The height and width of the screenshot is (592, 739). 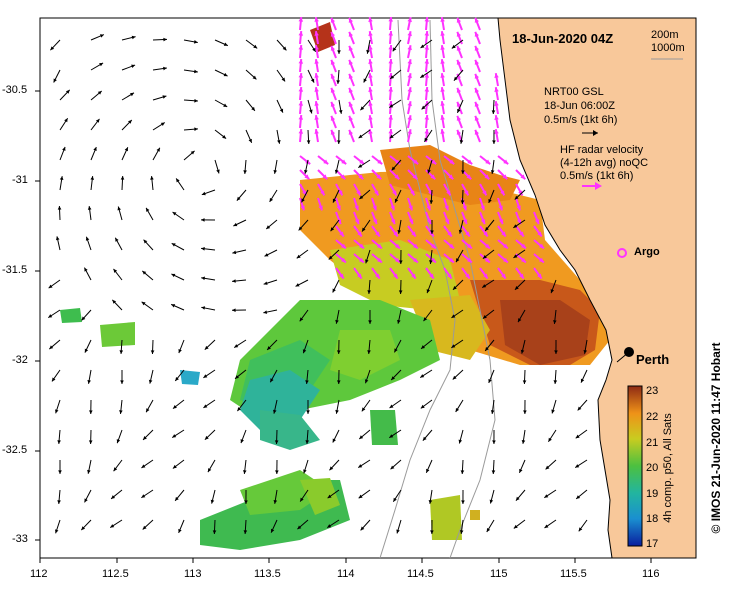 What do you see at coordinates (668, 468) in the screenshot?
I see `colorbar-caption: 4h comp. p50, All Sats` at bounding box center [668, 468].